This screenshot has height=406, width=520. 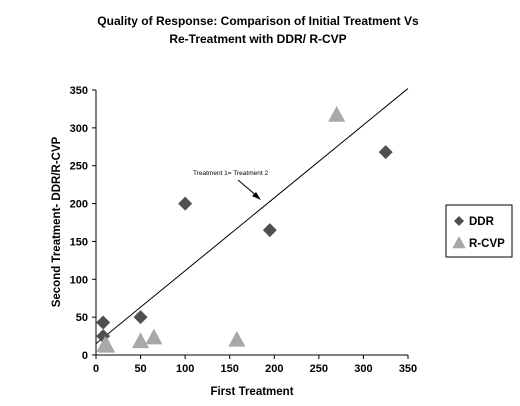 I want to click on y-tick-label: 200, so click(x=79, y=205).